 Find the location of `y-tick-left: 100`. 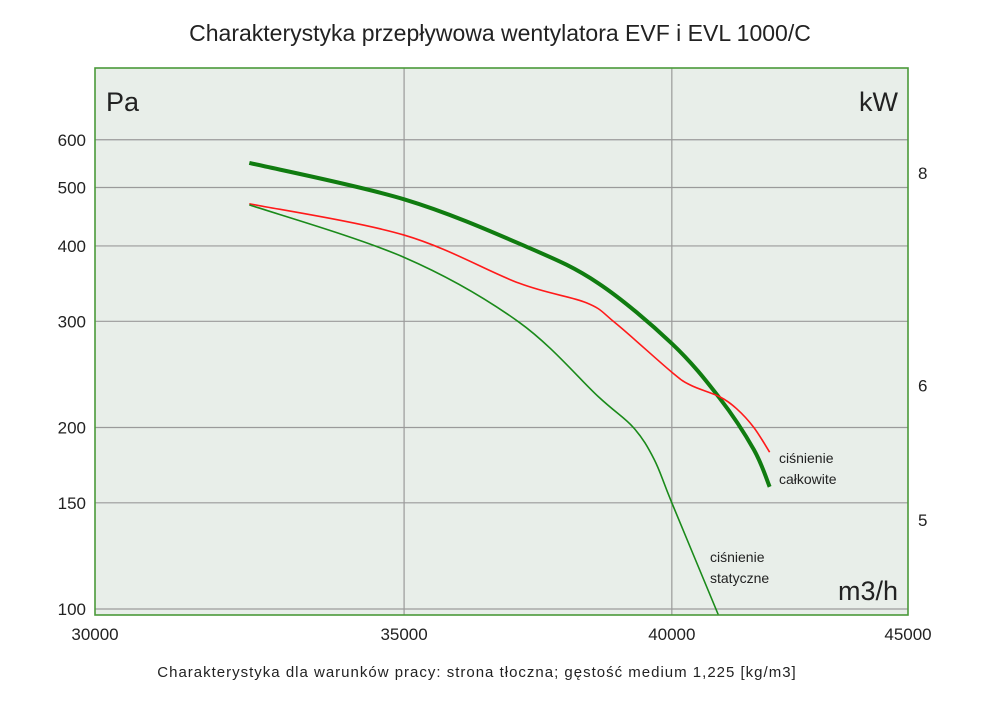

y-tick-left: 100 is located at coordinates (72, 609).